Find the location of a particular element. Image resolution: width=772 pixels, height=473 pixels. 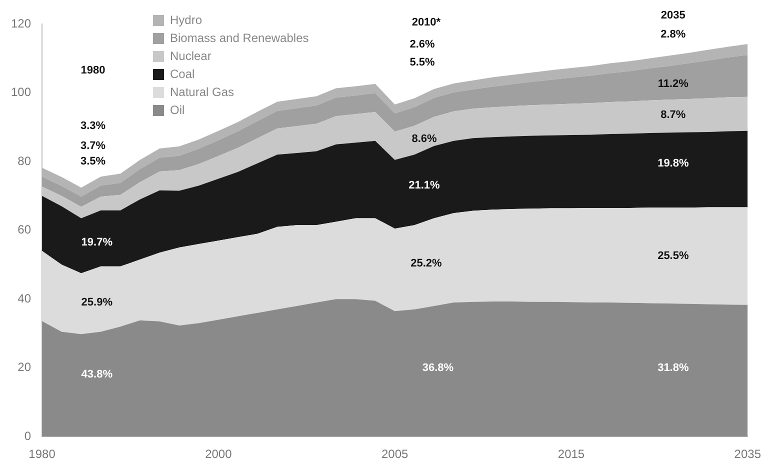

annotation: 2.6% is located at coordinates (423, 44).